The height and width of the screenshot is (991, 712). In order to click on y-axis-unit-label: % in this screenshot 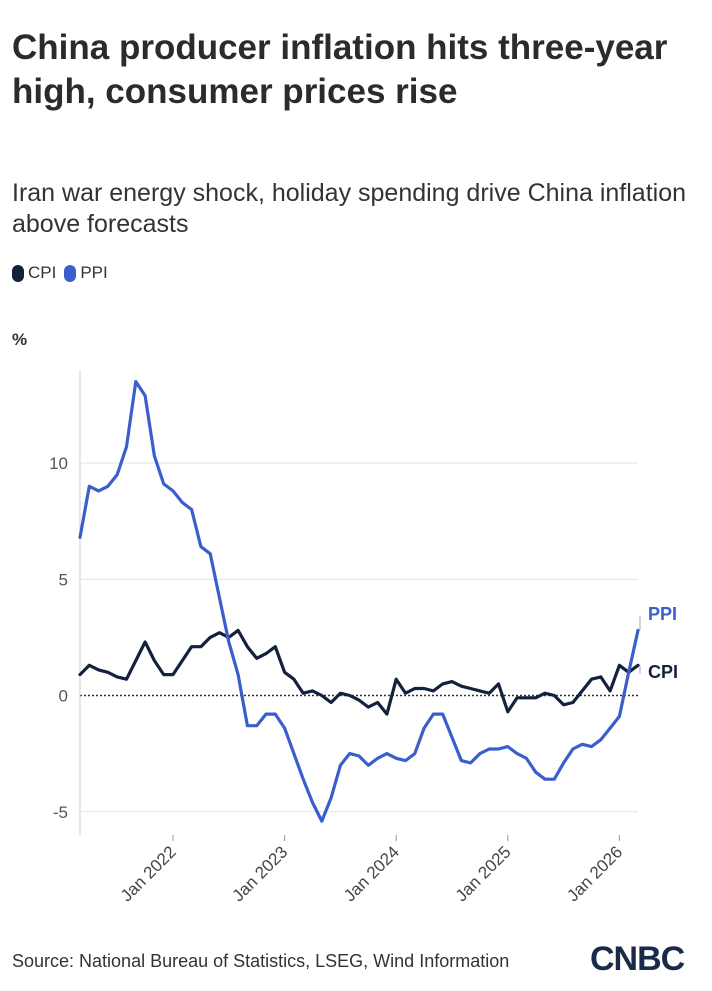, I will do `click(20, 339)`.